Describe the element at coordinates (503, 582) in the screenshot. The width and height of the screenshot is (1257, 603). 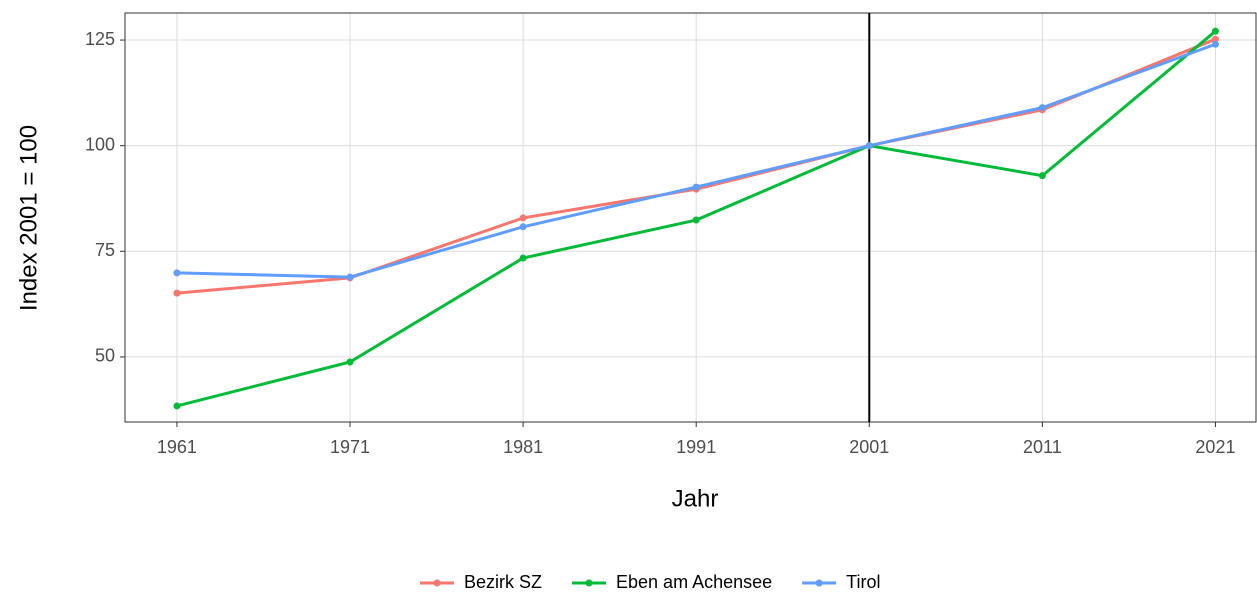
I see `legend-label: Bezirk SZ` at that location.